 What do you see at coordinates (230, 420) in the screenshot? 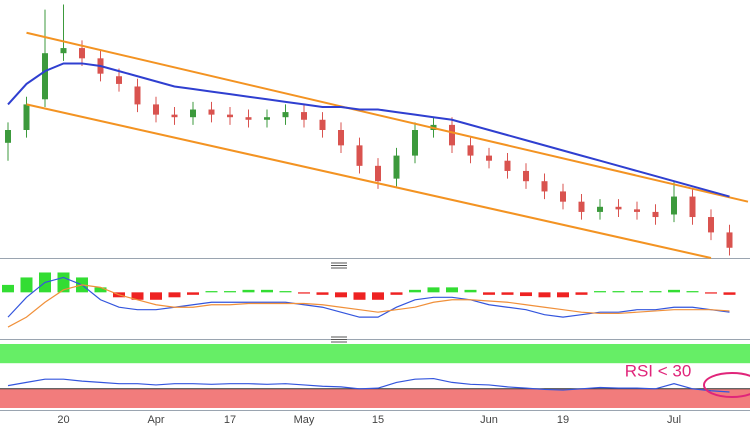
I see `x-tick-label: 17` at bounding box center [230, 420].